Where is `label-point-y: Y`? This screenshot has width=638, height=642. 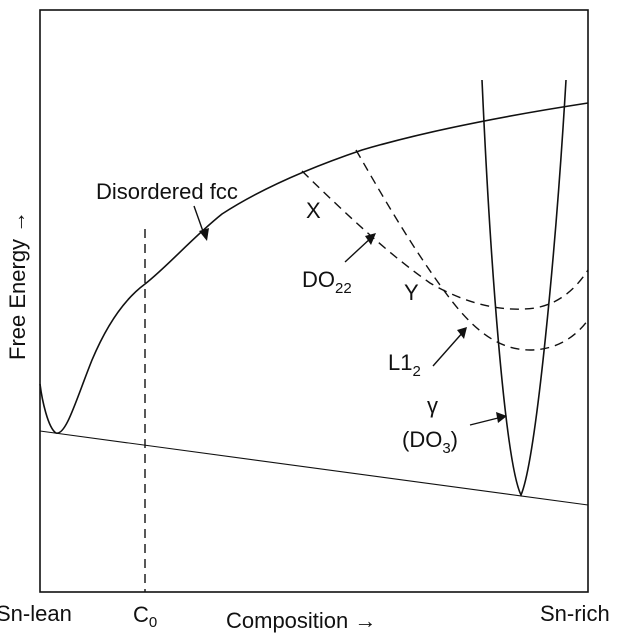 label-point-y: Y is located at coordinates (411, 292).